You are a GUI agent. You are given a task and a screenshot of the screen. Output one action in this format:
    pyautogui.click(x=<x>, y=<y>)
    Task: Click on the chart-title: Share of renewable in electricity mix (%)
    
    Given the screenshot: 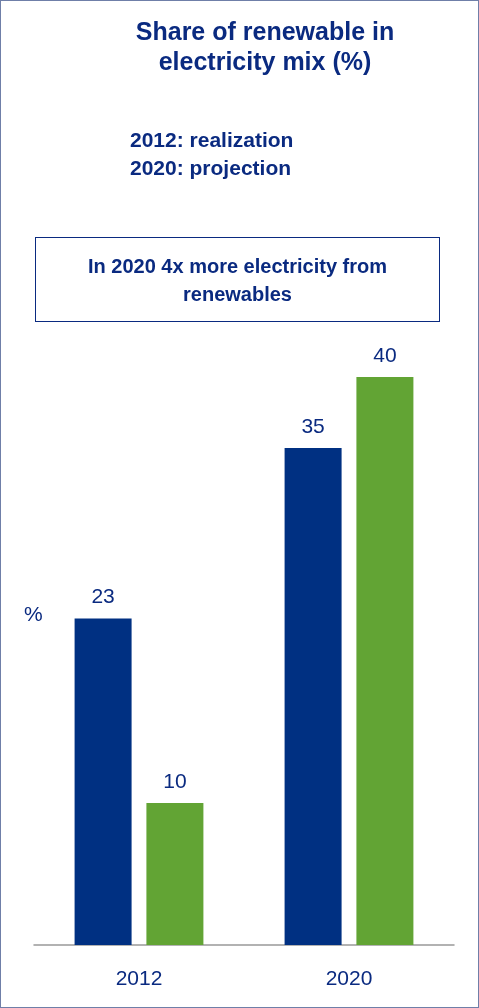 What is the action you would take?
    pyautogui.click(x=265, y=46)
    